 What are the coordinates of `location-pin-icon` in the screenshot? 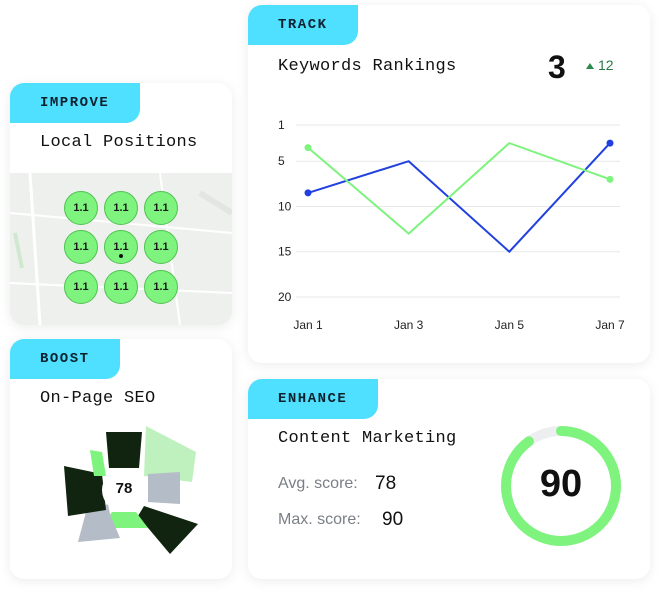 It's located at (121, 256).